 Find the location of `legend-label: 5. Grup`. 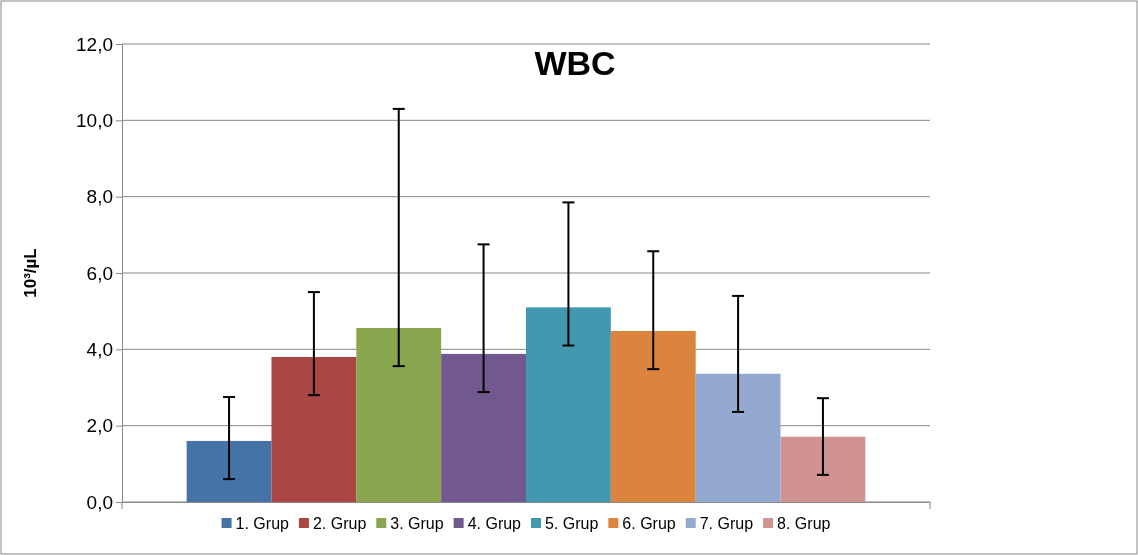

legend-label: 5. Grup is located at coordinates (572, 523).